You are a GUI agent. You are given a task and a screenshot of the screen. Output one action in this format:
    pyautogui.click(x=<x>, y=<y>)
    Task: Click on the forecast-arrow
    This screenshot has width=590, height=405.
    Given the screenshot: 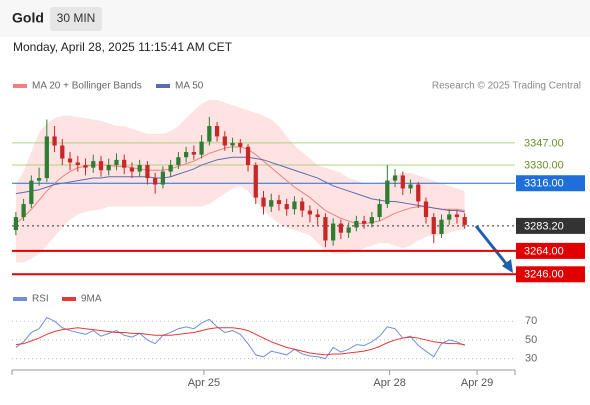 What is the action you would take?
    pyautogui.click(x=492, y=246)
    